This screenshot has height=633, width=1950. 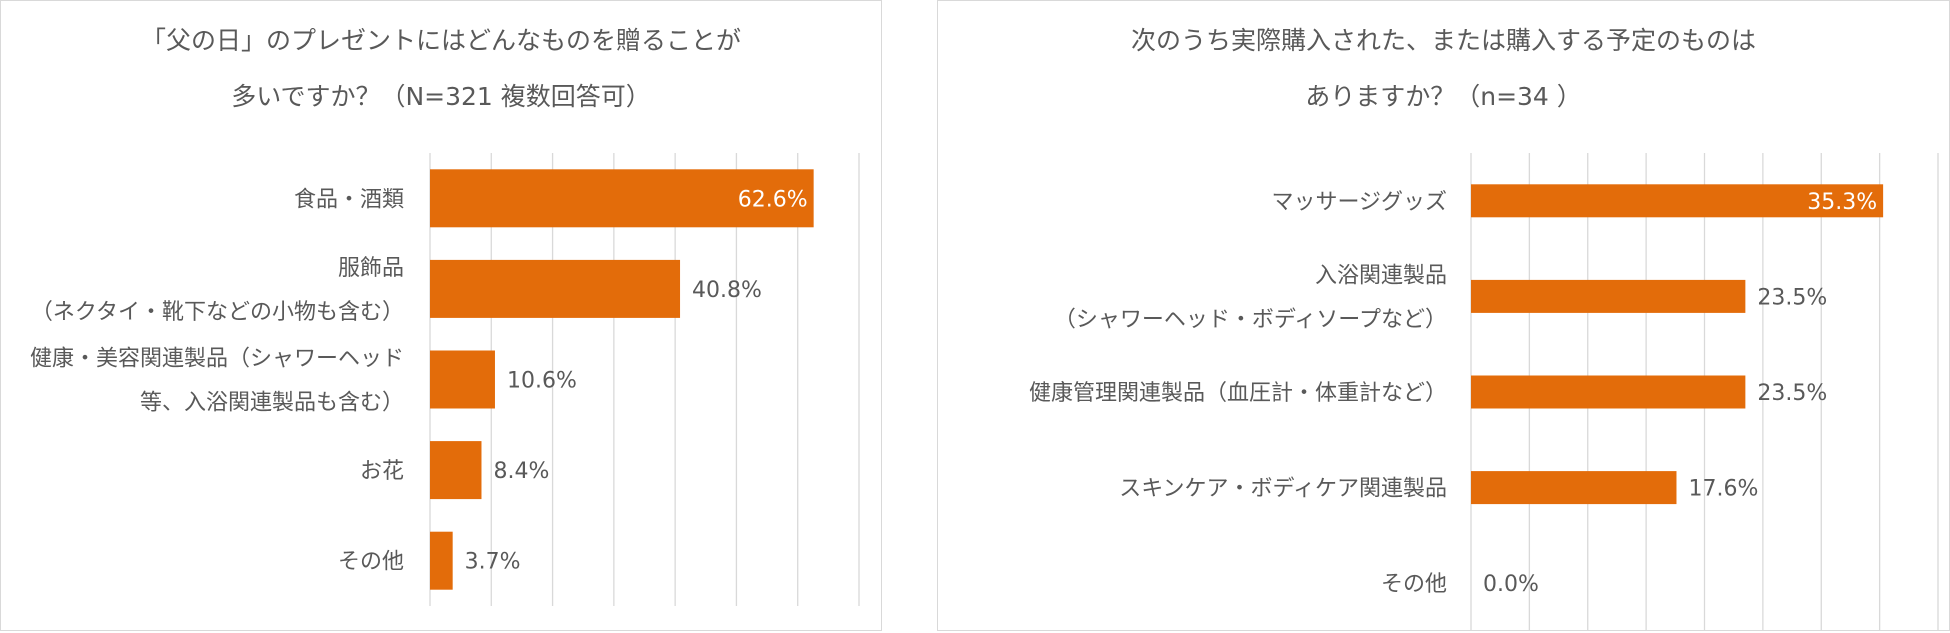 What do you see at coordinates (272, 403) in the screenshot?
I see `category-label: 等、入浴関連製品も含む）` at bounding box center [272, 403].